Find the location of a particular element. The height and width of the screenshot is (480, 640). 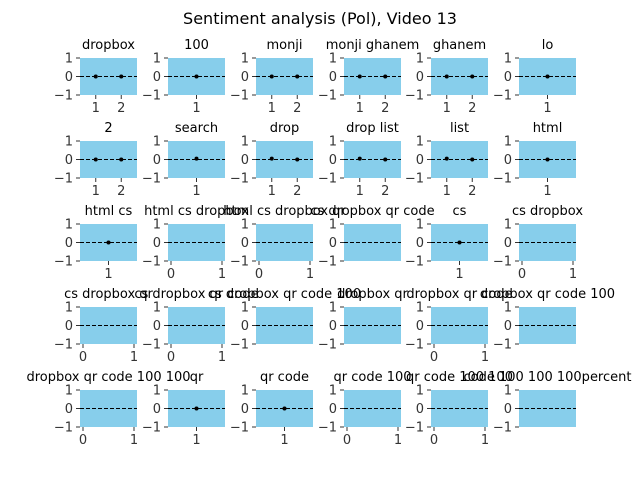

panel-title: 2 is located at coordinates (108, 128).